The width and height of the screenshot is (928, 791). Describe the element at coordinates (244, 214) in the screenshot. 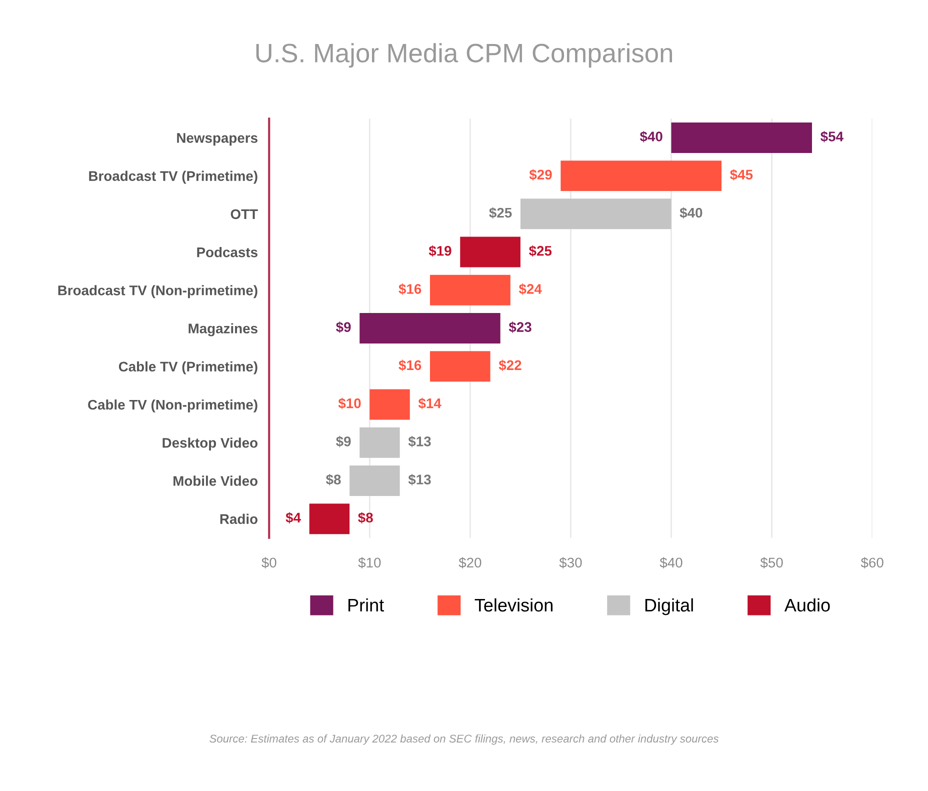

I see `y-tick-label: OTT` at that location.